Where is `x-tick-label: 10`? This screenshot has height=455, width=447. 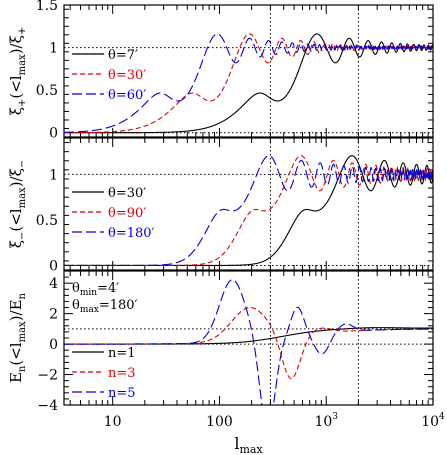
x-tick-label: 10 is located at coordinates (113, 422).